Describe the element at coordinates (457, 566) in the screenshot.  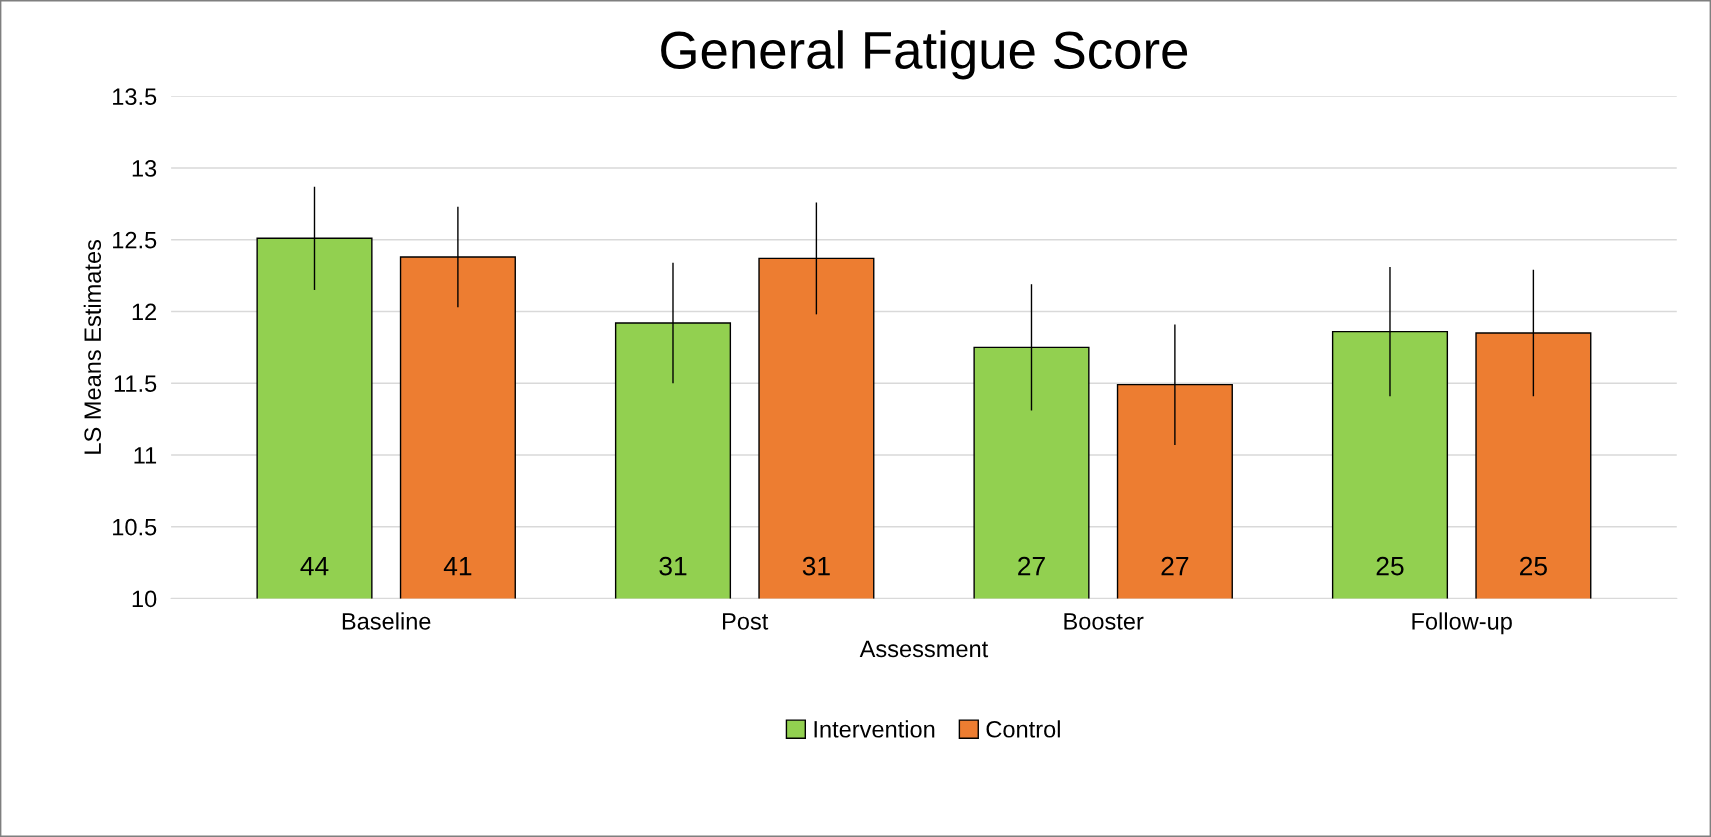
I see `annotation: 41` at that location.